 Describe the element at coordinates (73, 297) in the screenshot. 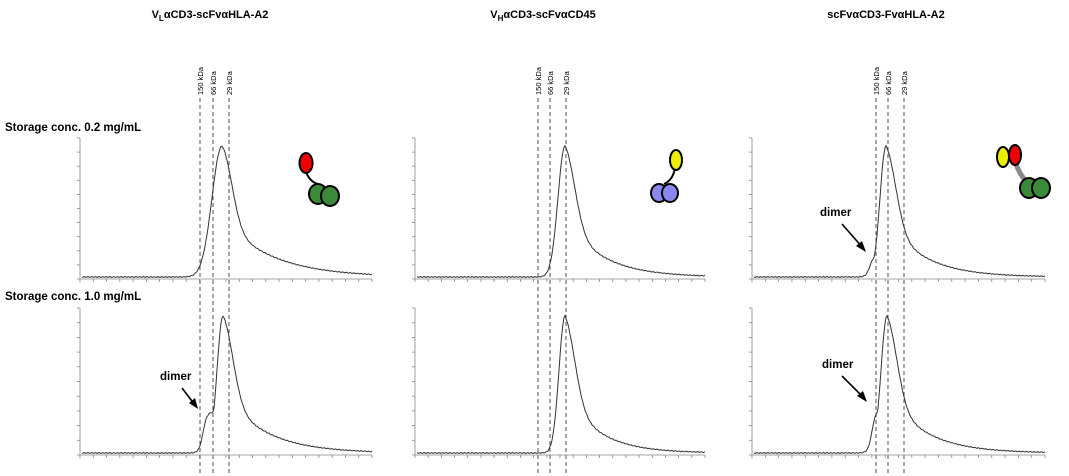

I see `row-label: Storage conc. 1.0 mg/mL` at that location.